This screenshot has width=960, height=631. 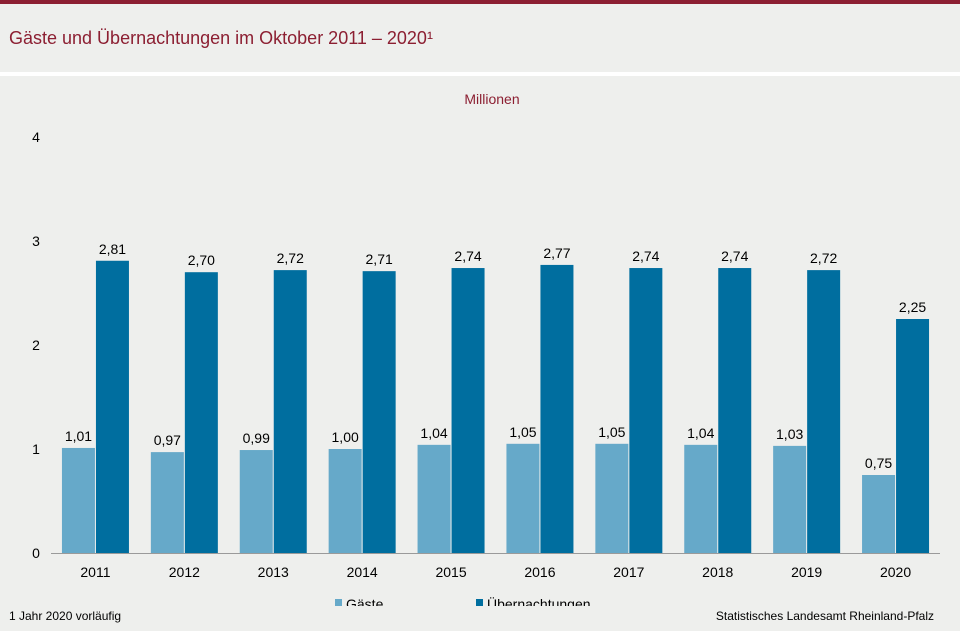 What do you see at coordinates (78, 500) in the screenshot?
I see `bar-gaeste-2011` at bounding box center [78, 500].